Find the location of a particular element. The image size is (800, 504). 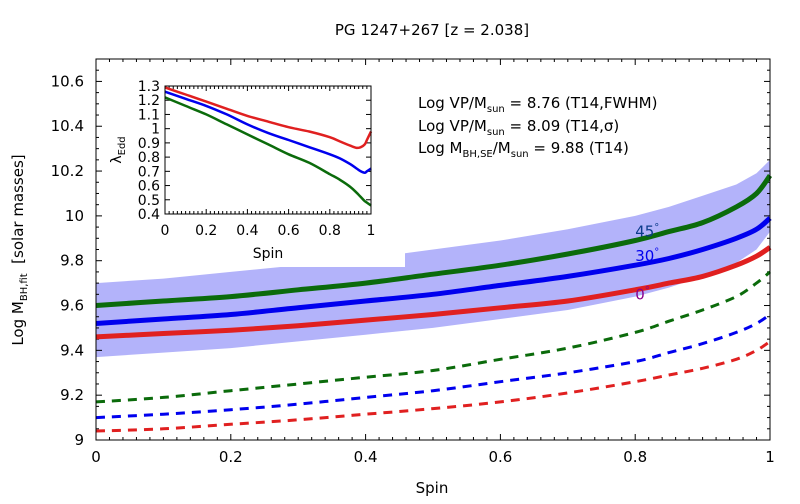

inset-x-tick-label: 0.4 is located at coordinates (247, 231).